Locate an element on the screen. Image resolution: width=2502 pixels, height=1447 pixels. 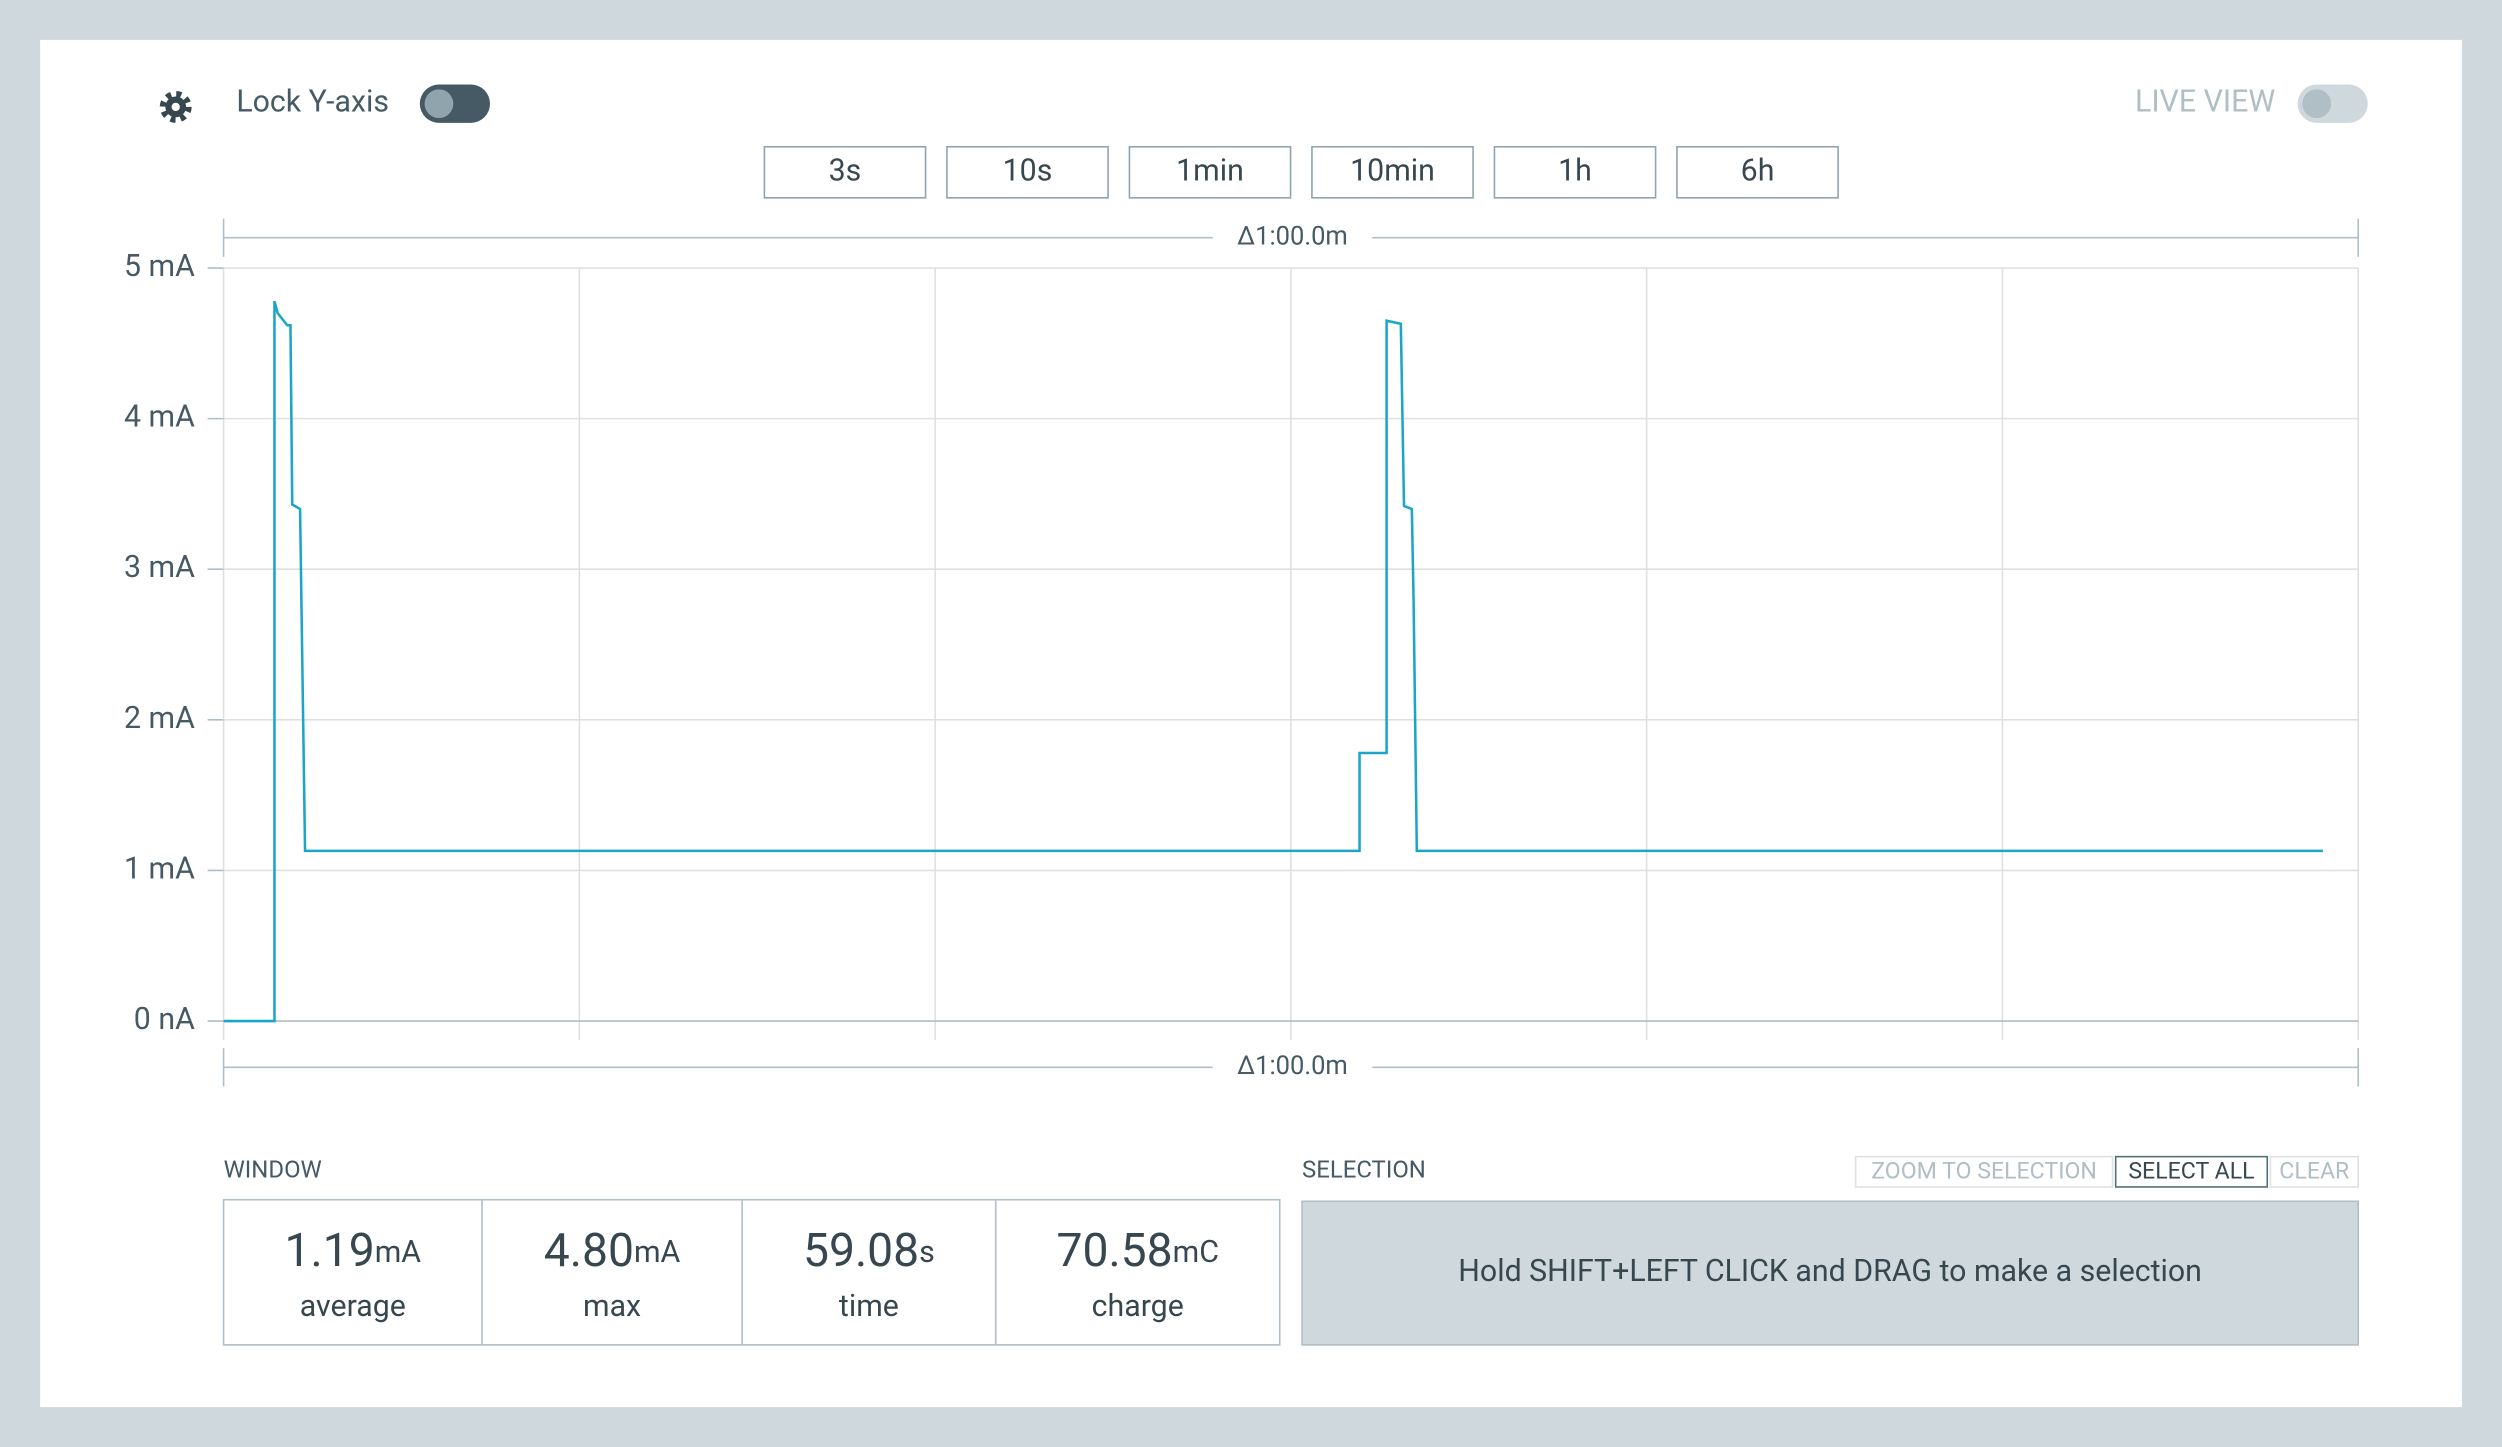
settings-icon is located at coordinates (175, 106).